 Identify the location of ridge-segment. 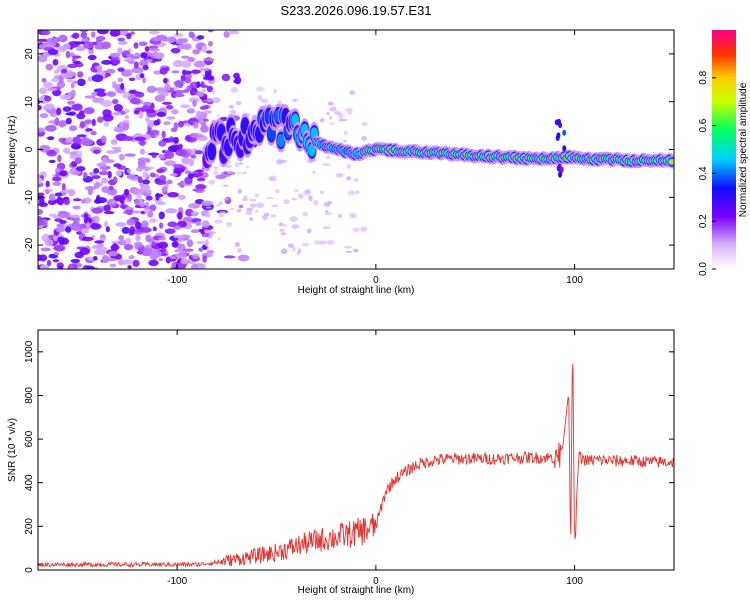
(558, 135).